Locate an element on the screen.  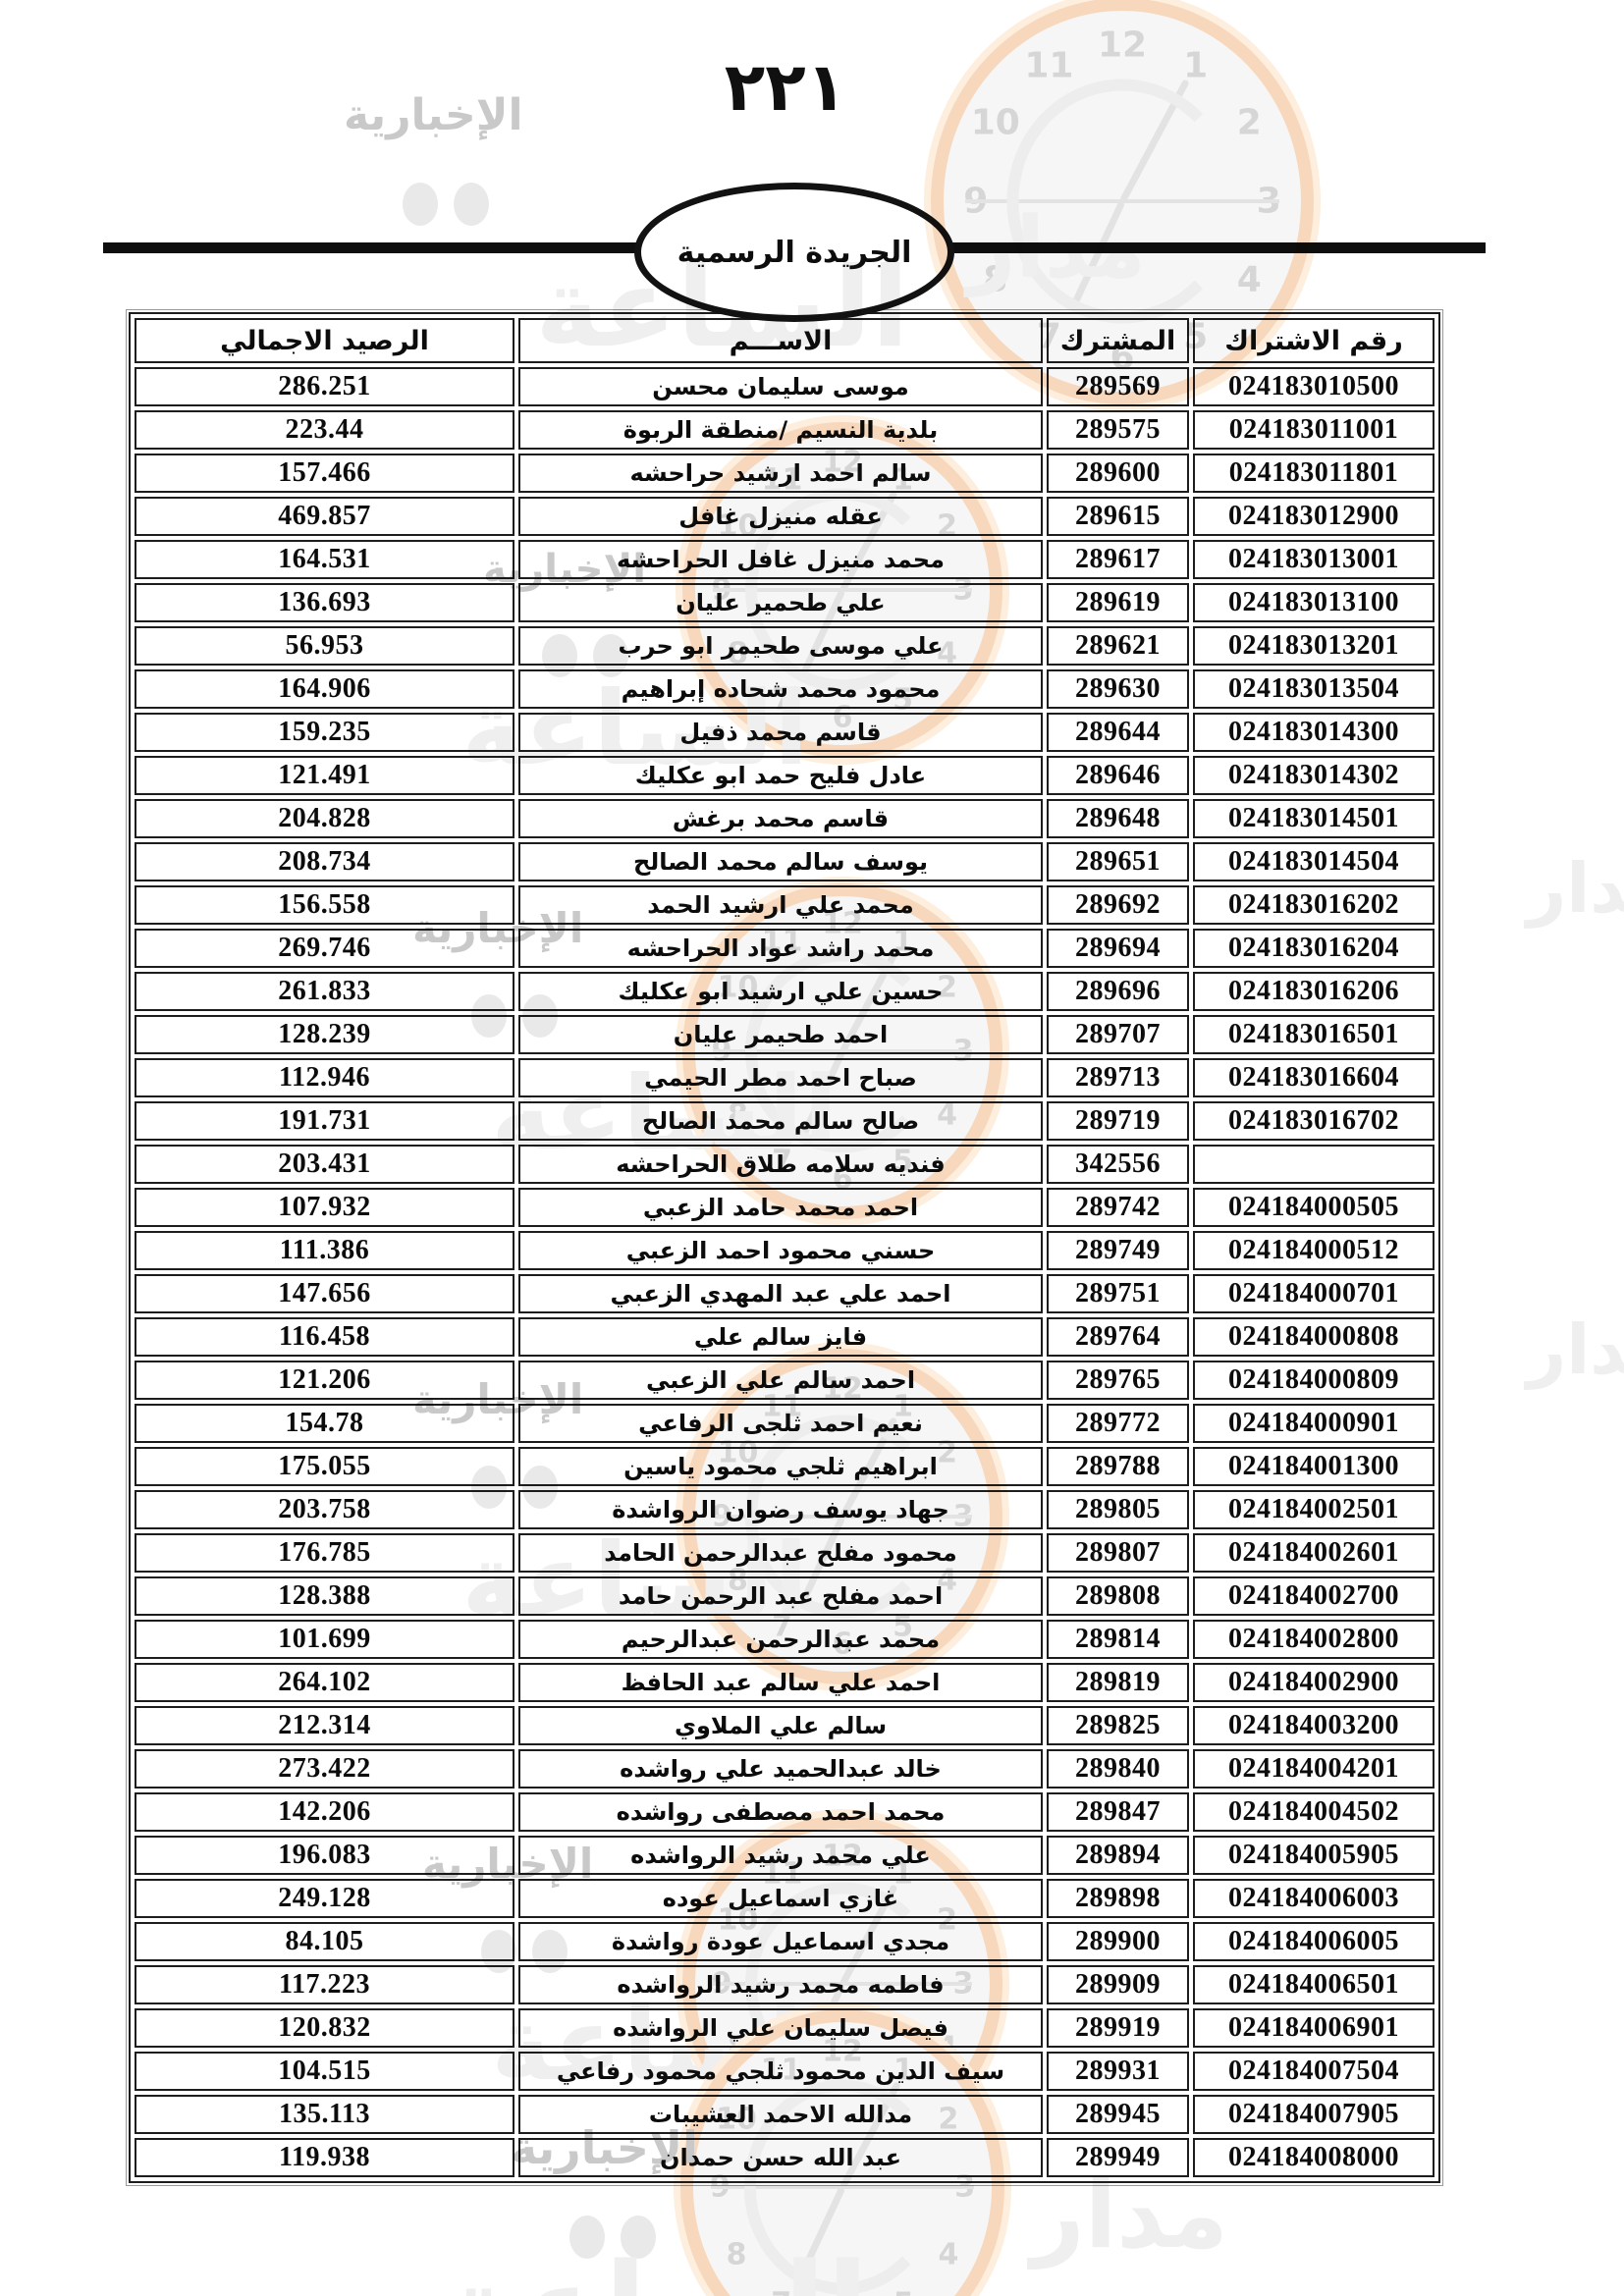
table-row: 024183012900 289615 عقله منيزل غافل 469.857 is located at coordinates (785, 516).